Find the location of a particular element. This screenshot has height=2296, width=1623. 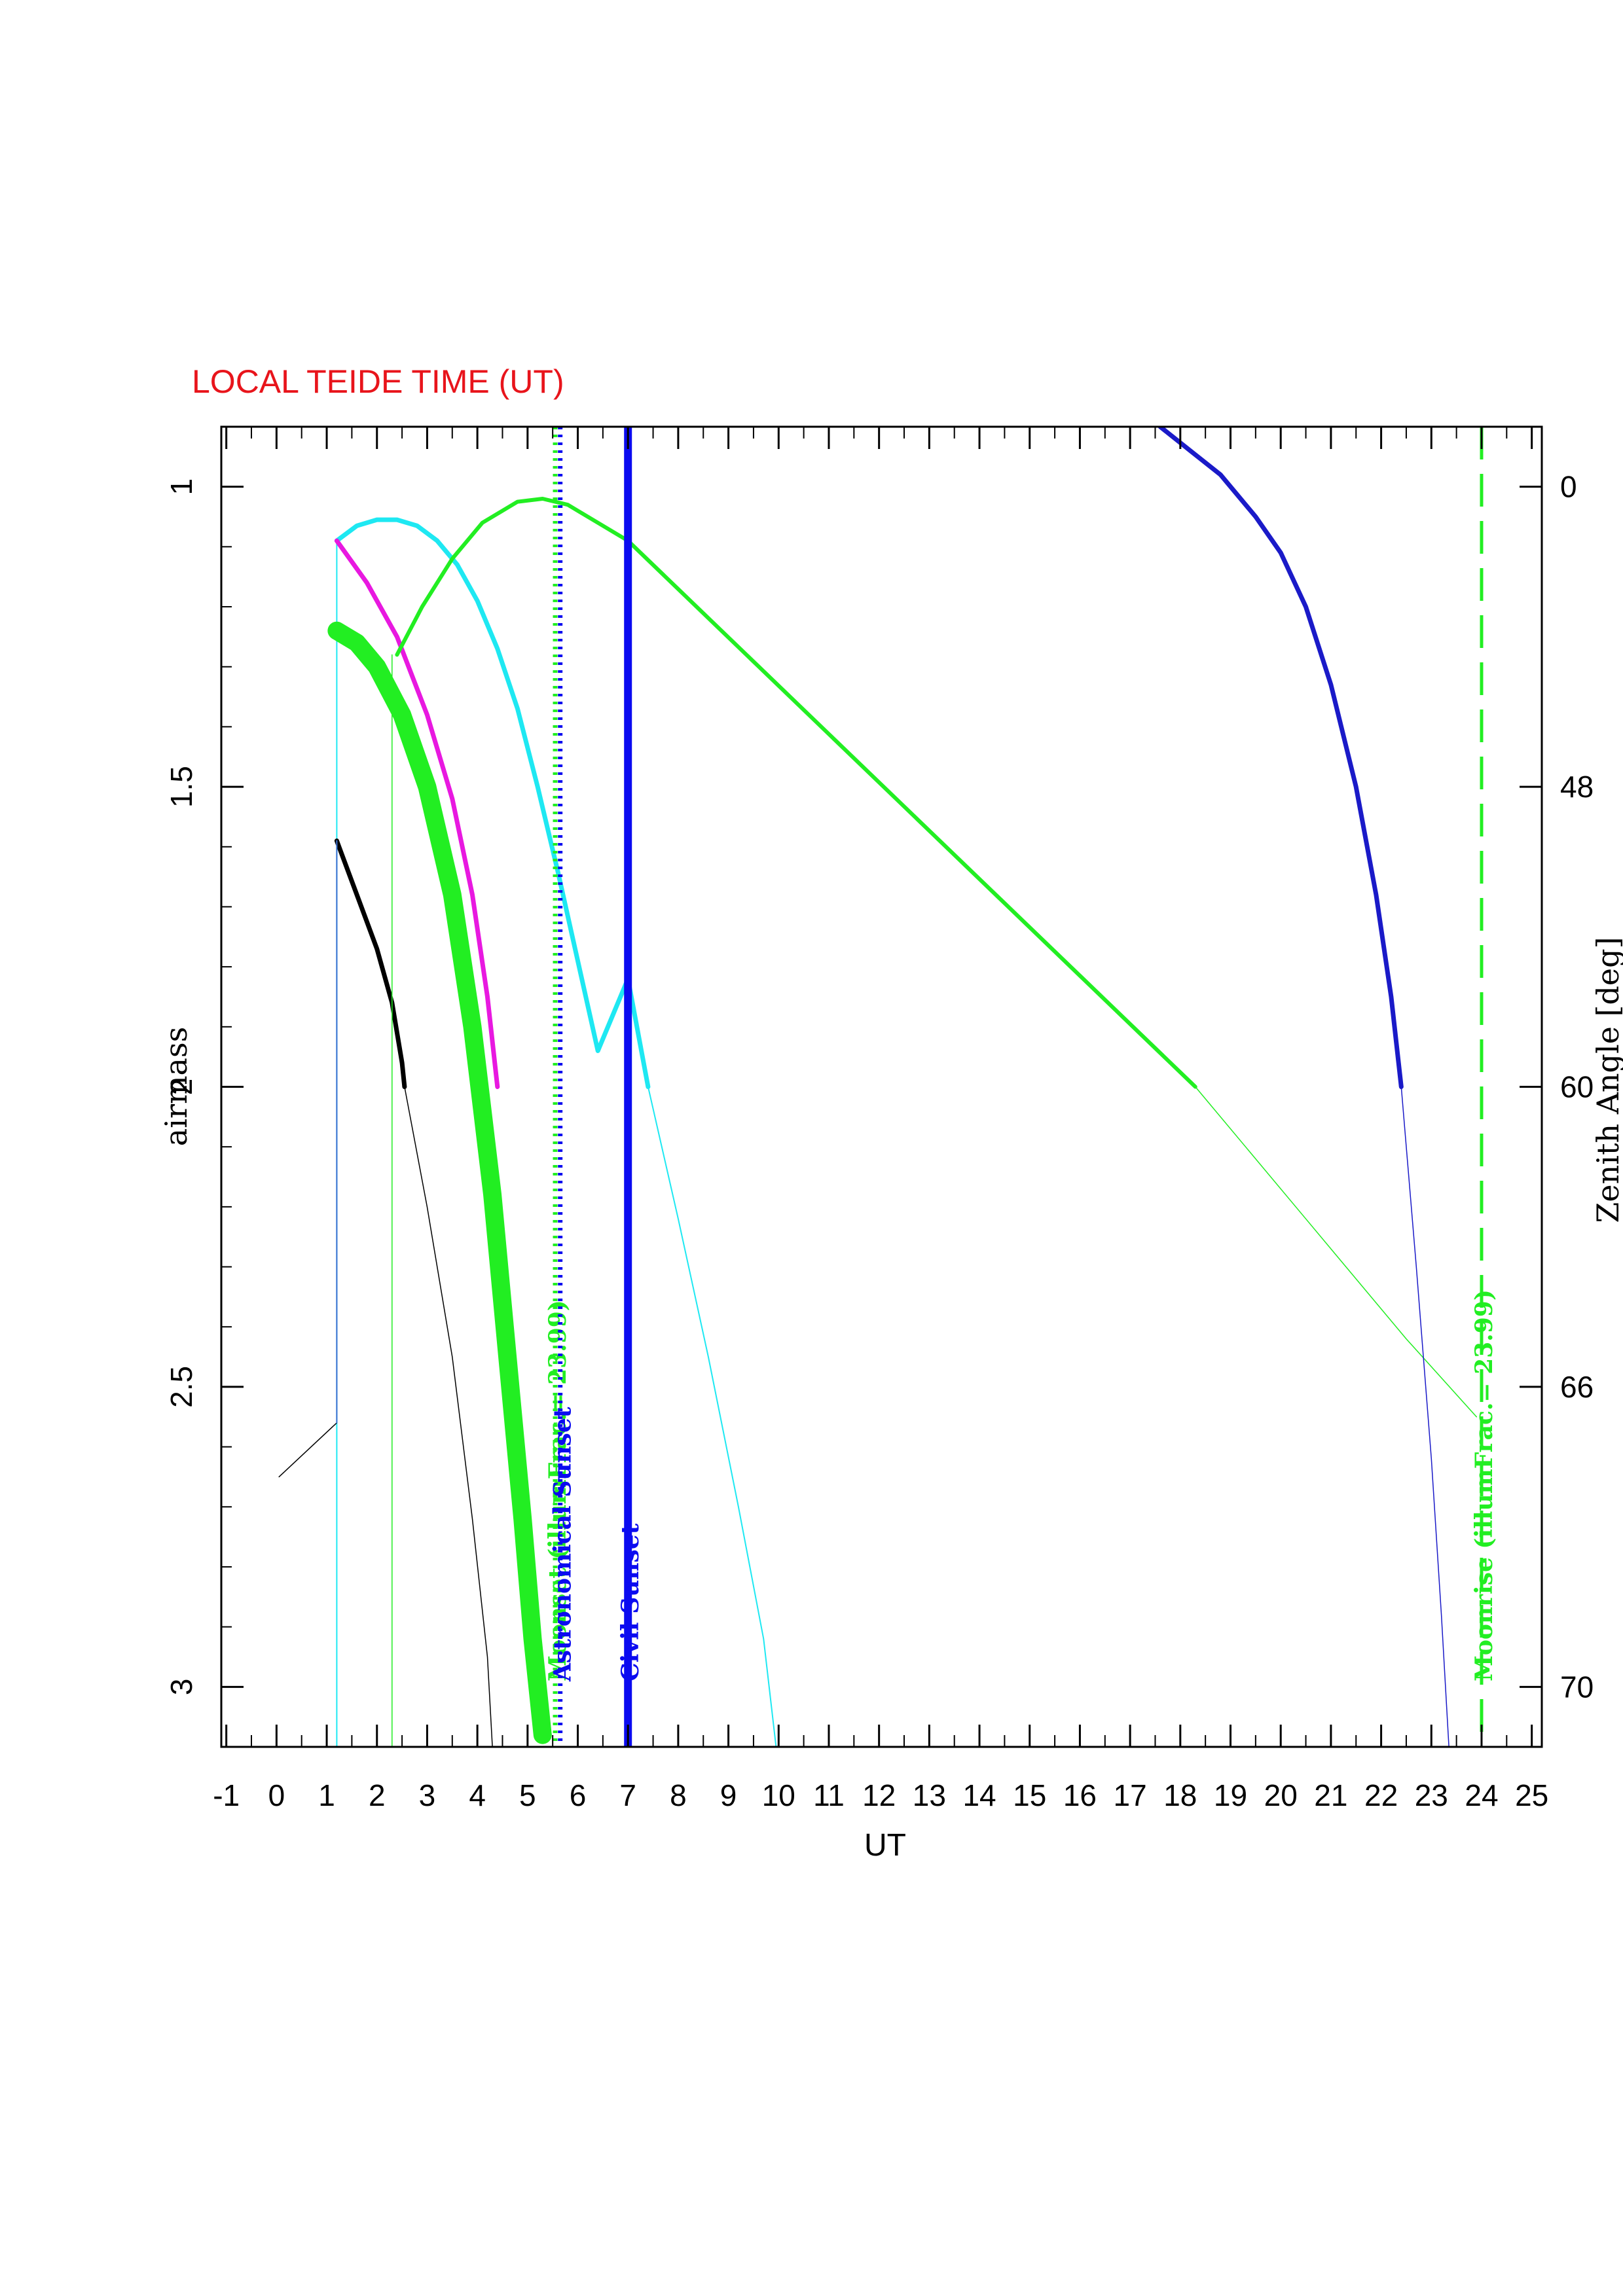

x-tick-label: 9 is located at coordinates (728, 1795).